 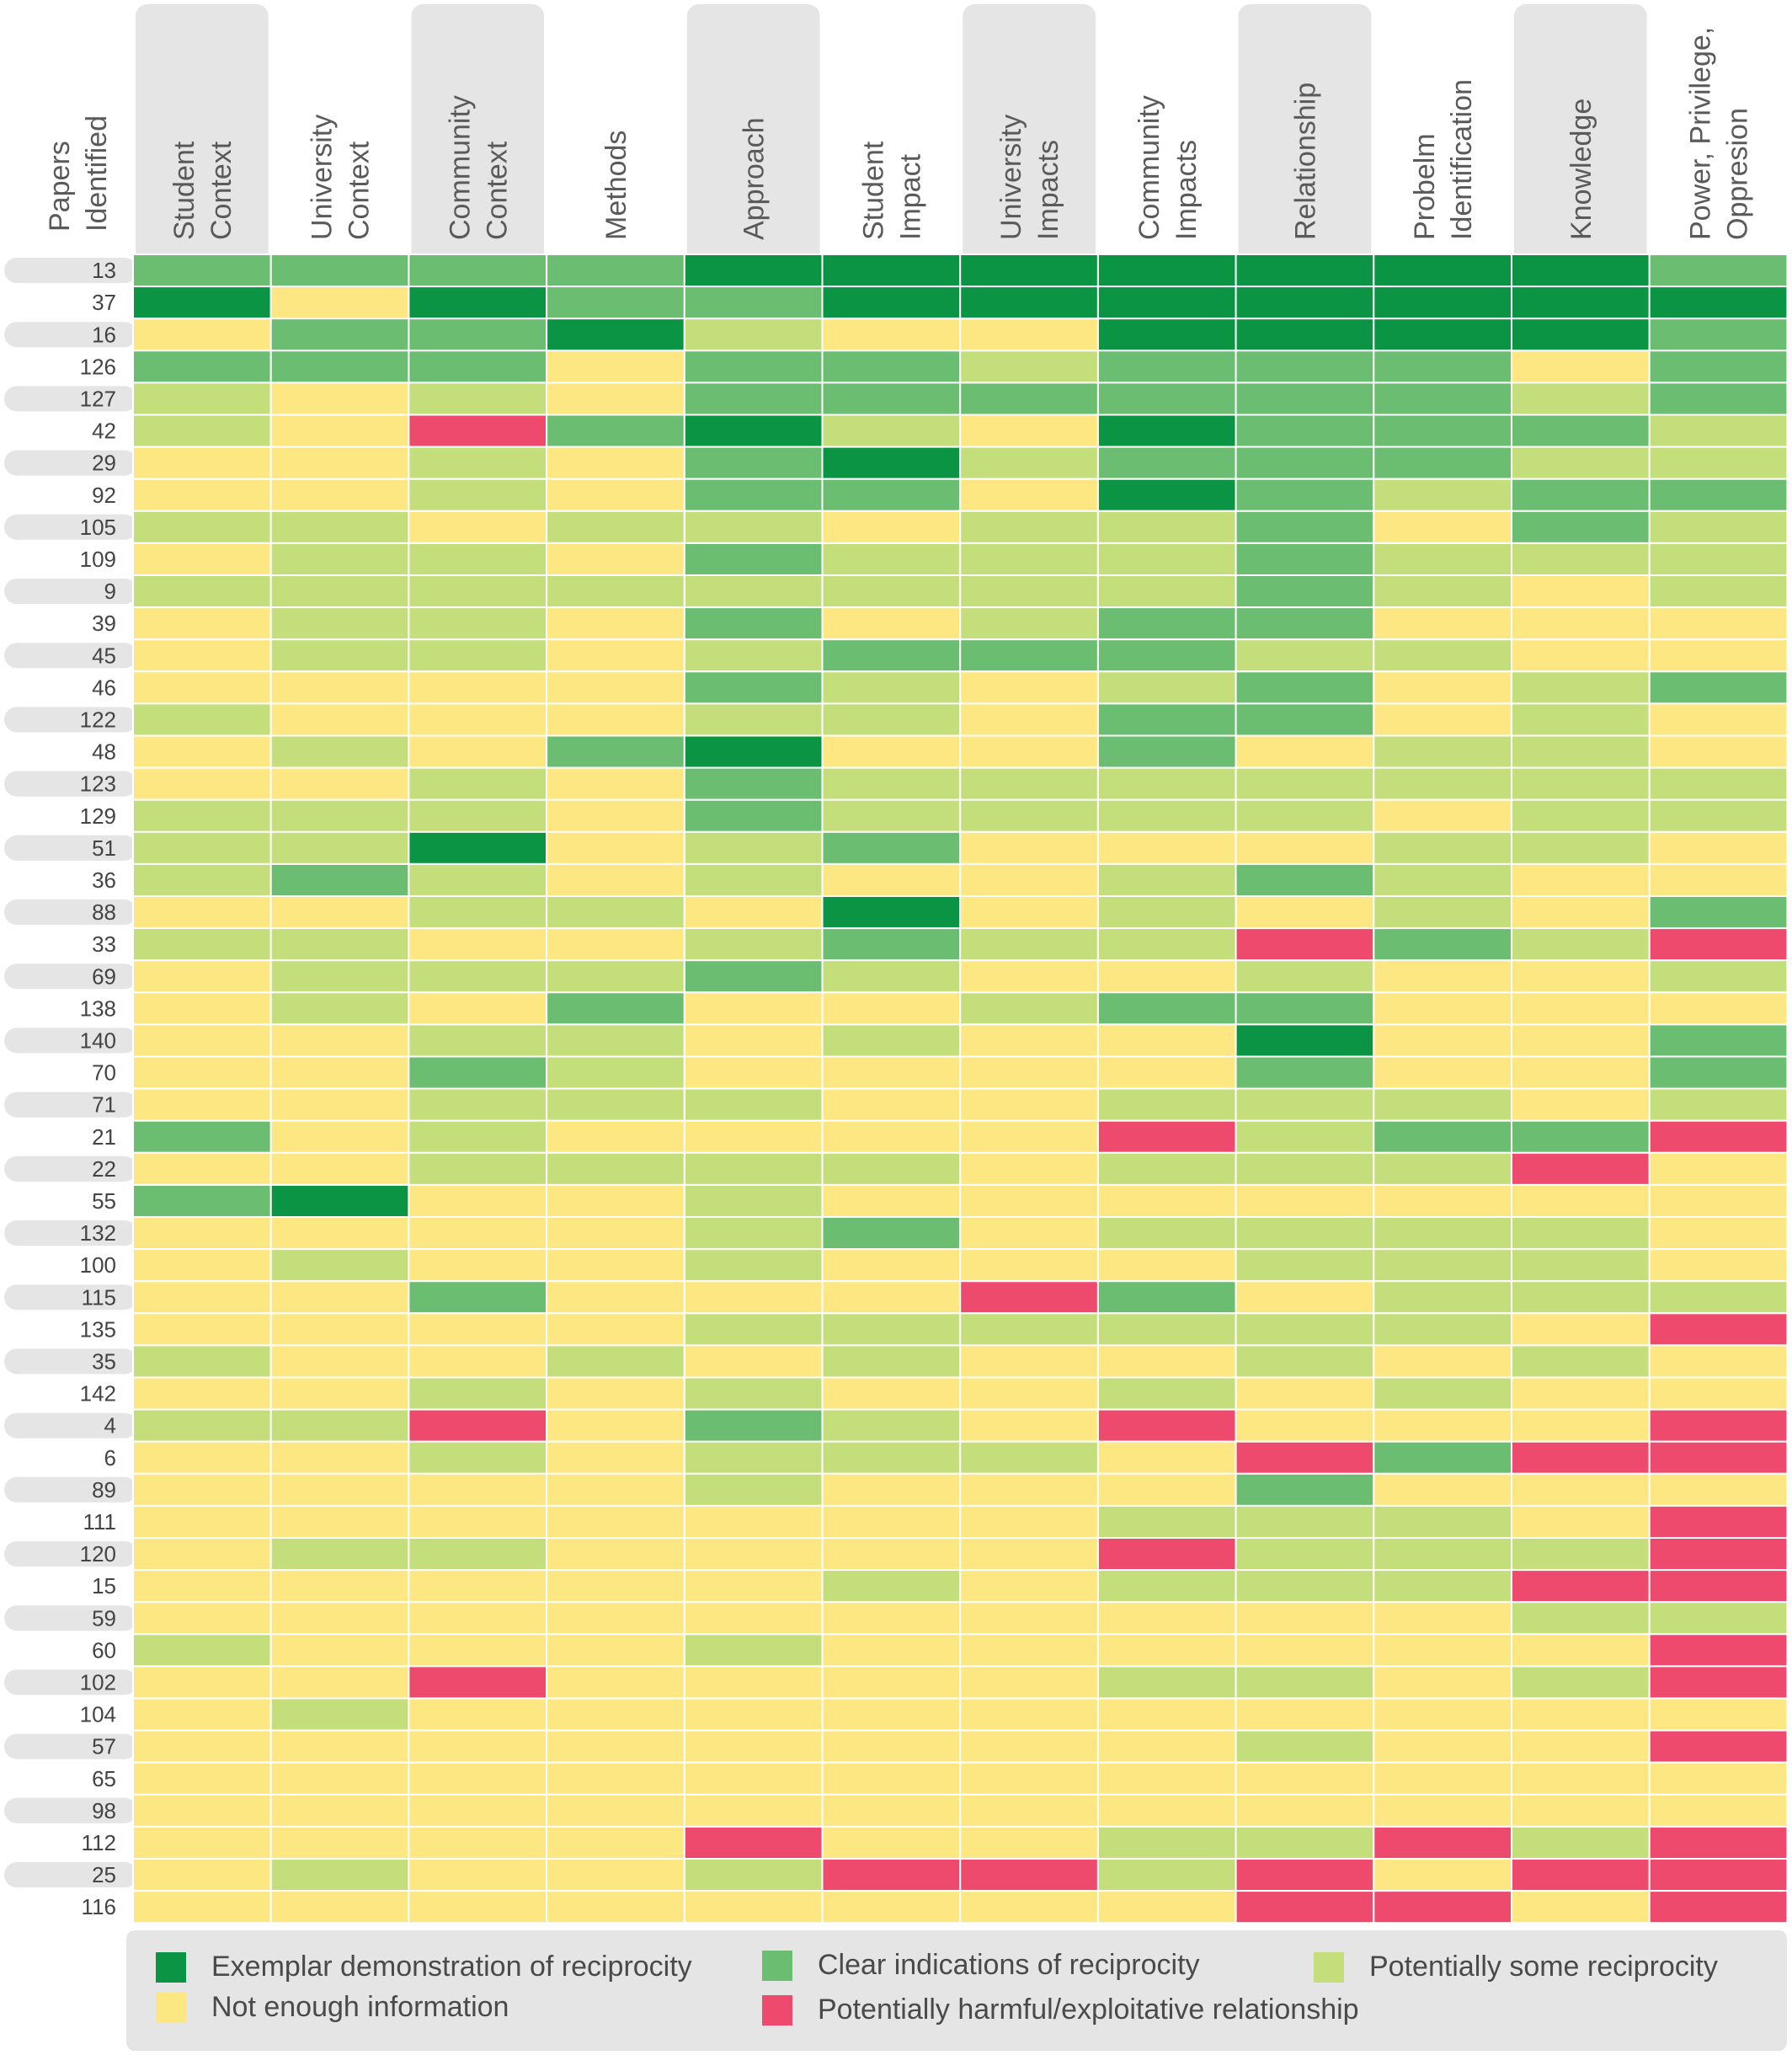 What do you see at coordinates (70, 271) in the screenshot?
I see `row-label-pill` at bounding box center [70, 271].